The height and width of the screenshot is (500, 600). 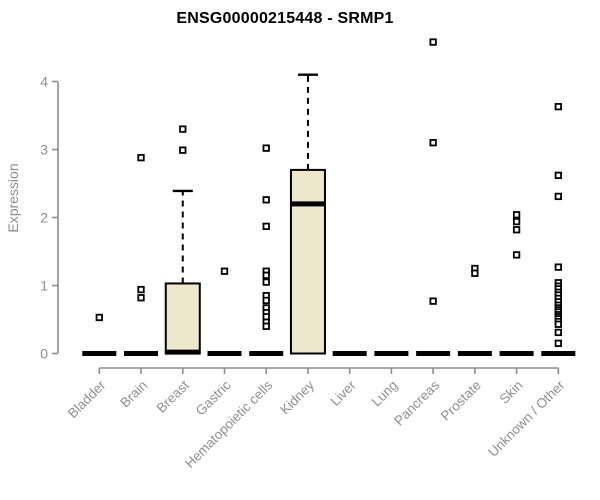 What do you see at coordinates (297, 397) in the screenshot?
I see `x-category-label: Kidney` at bounding box center [297, 397].